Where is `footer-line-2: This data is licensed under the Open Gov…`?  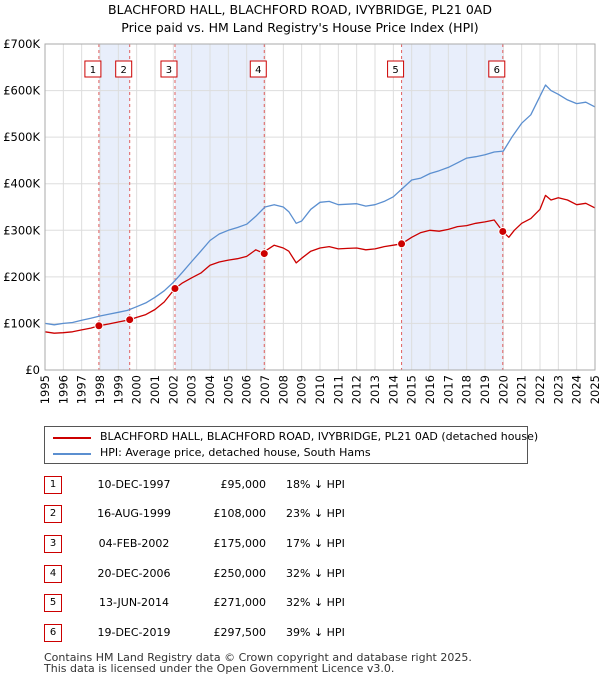
footer-line-2: This data is licensed under the Open Gov… is located at coordinates (219, 668).